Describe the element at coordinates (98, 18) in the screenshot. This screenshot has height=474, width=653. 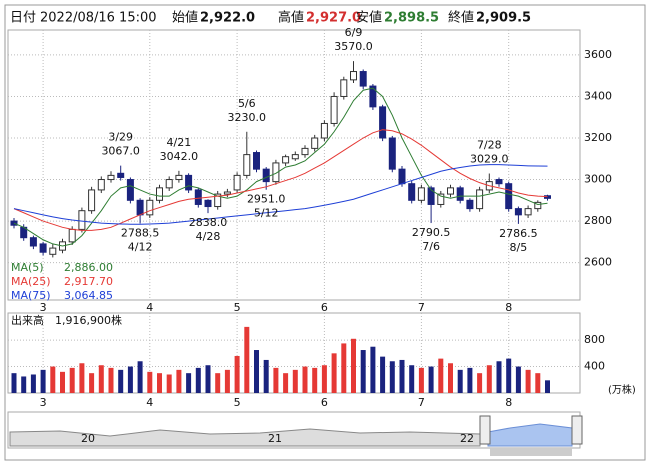
I see `date: 2022/08/16 15:00` at that location.